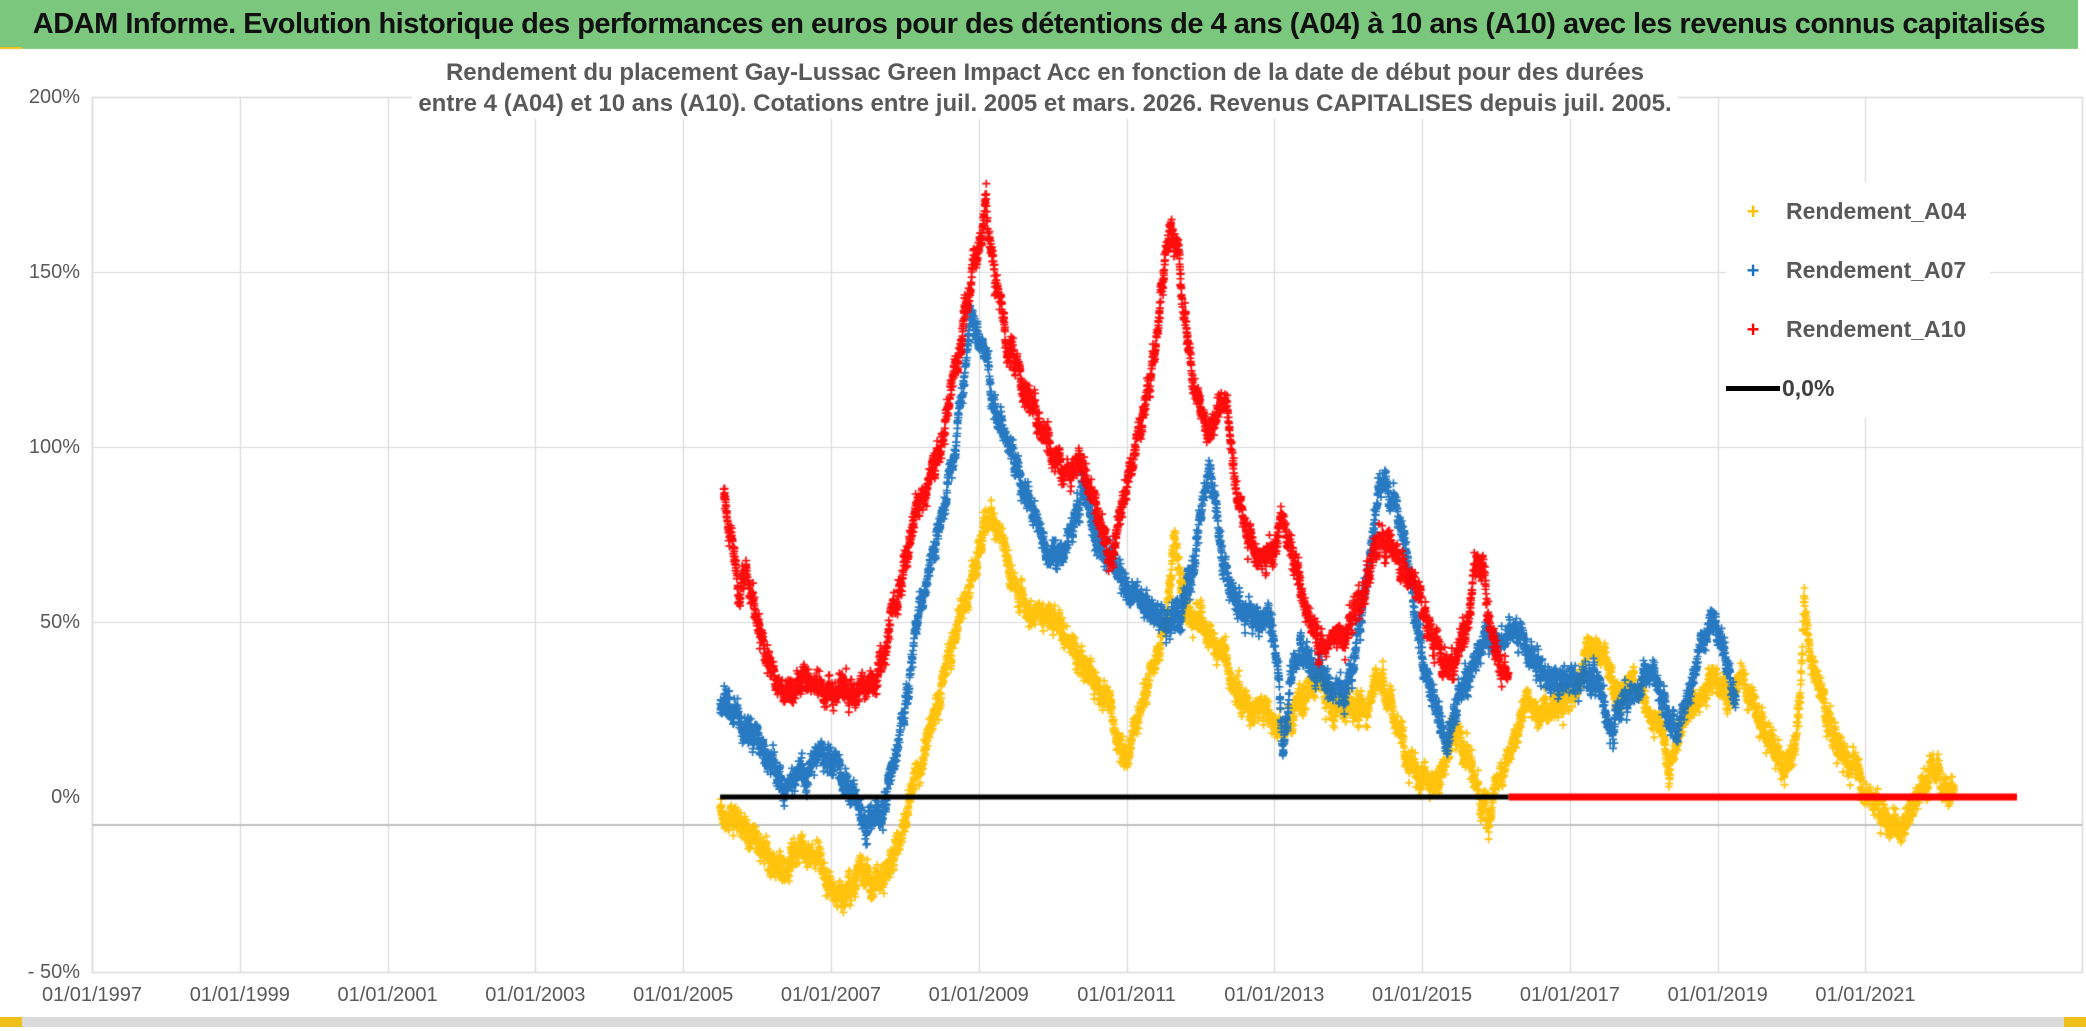 This screenshot has width=2086, height=1031. What do you see at coordinates (65, 797) in the screenshot?
I see `y-tick-label: 0%` at bounding box center [65, 797].